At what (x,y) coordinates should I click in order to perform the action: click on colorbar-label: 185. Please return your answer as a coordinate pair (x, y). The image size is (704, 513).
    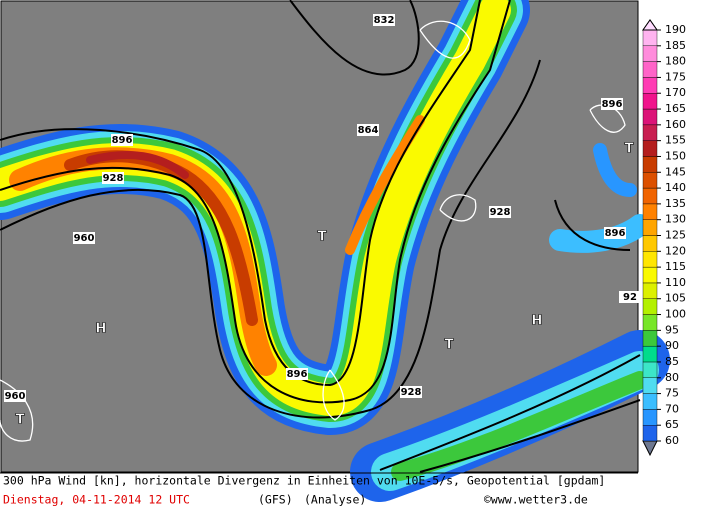
    Looking at the image, I should click on (675, 45).